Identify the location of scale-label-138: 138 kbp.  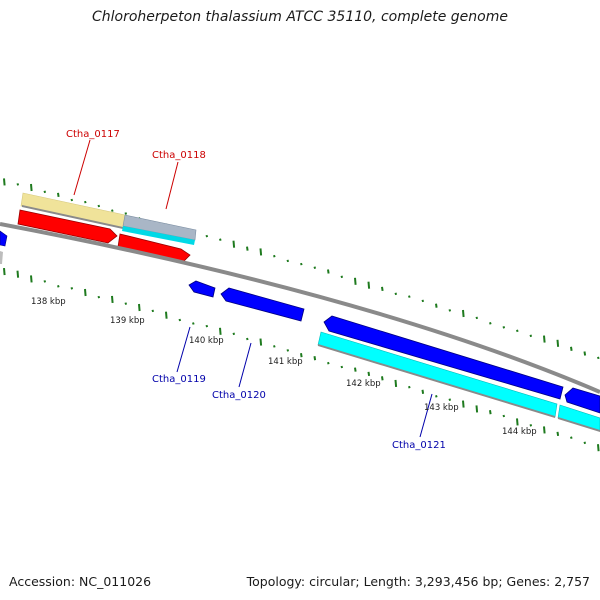
(48, 302).